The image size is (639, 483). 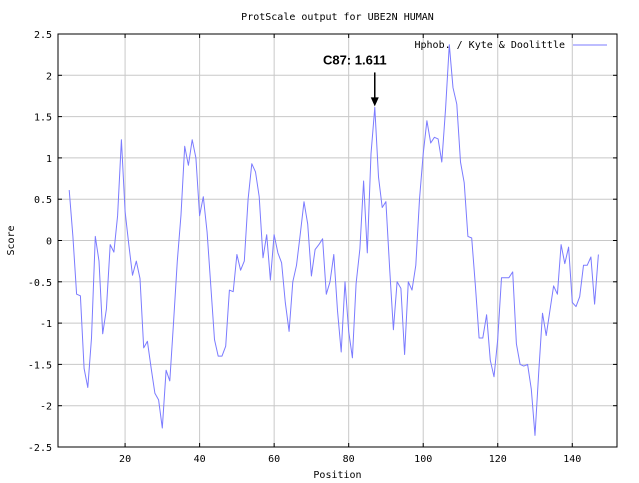 What do you see at coordinates (40, 365) in the screenshot?
I see `y-tick-label: -1.5` at bounding box center [40, 365].